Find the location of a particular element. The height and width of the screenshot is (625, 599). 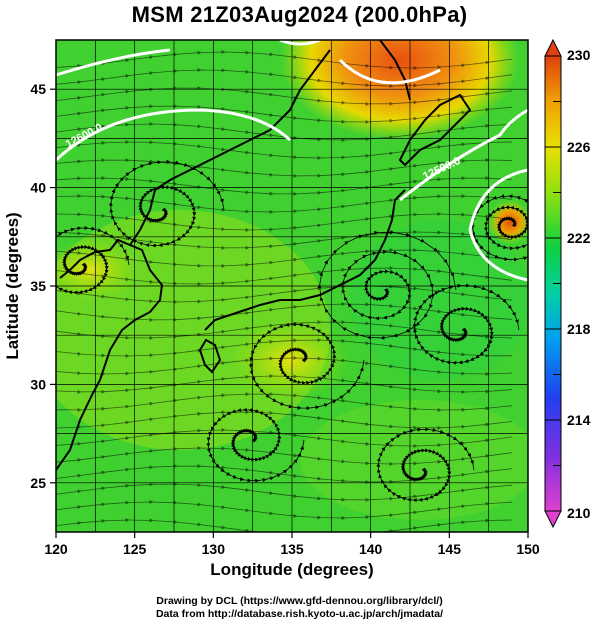

y-axis-label: Latitude (degrees) is located at coordinates (12, 285).